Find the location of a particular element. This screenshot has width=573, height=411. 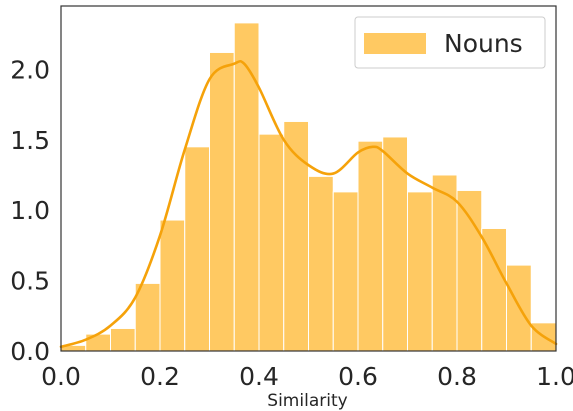

x-tick-label: 1.0 is located at coordinates (554, 376).